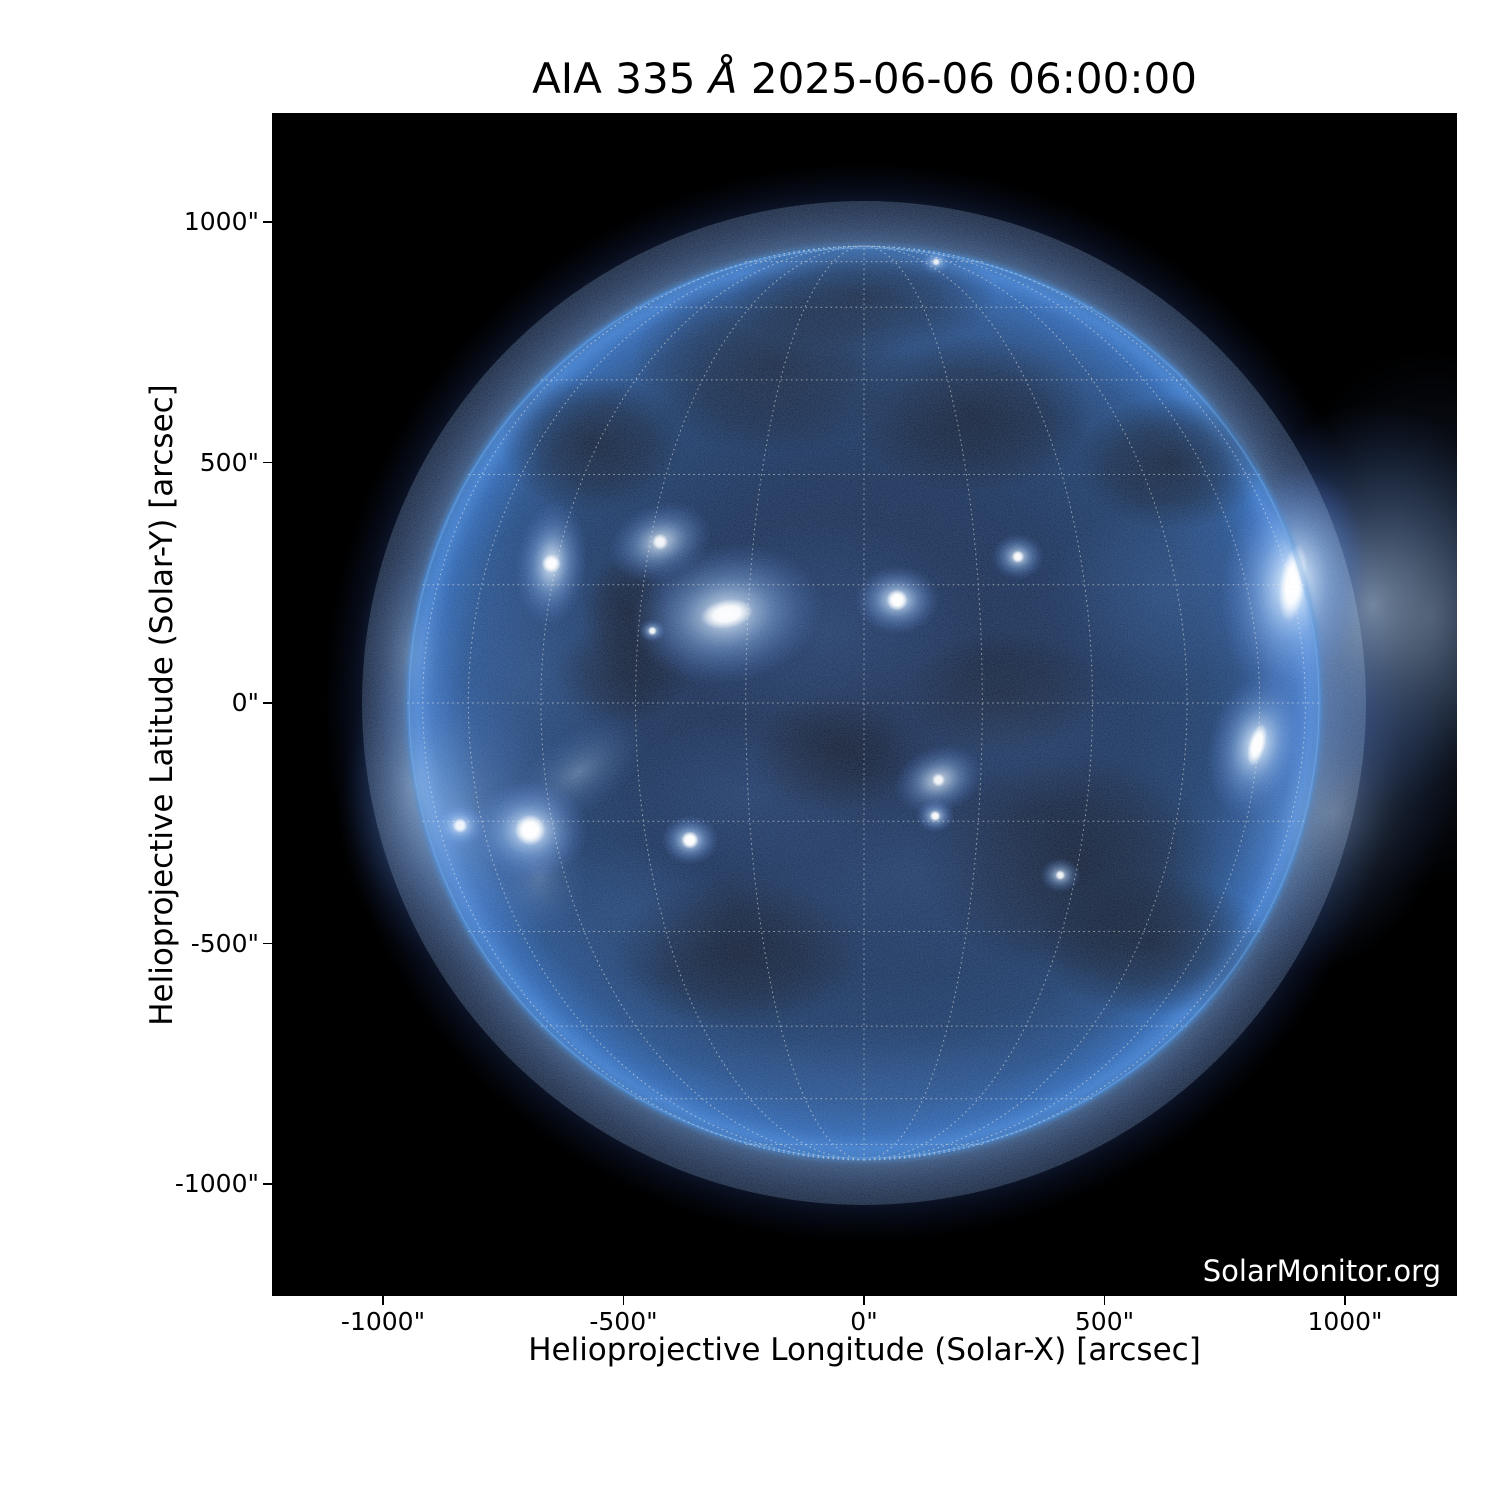 Image resolution: width=1500 pixels, height=1500 pixels. What do you see at coordinates (221, 221) in the screenshot?
I see `y-tick-label: 1000"` at bounding box center [221, 221].